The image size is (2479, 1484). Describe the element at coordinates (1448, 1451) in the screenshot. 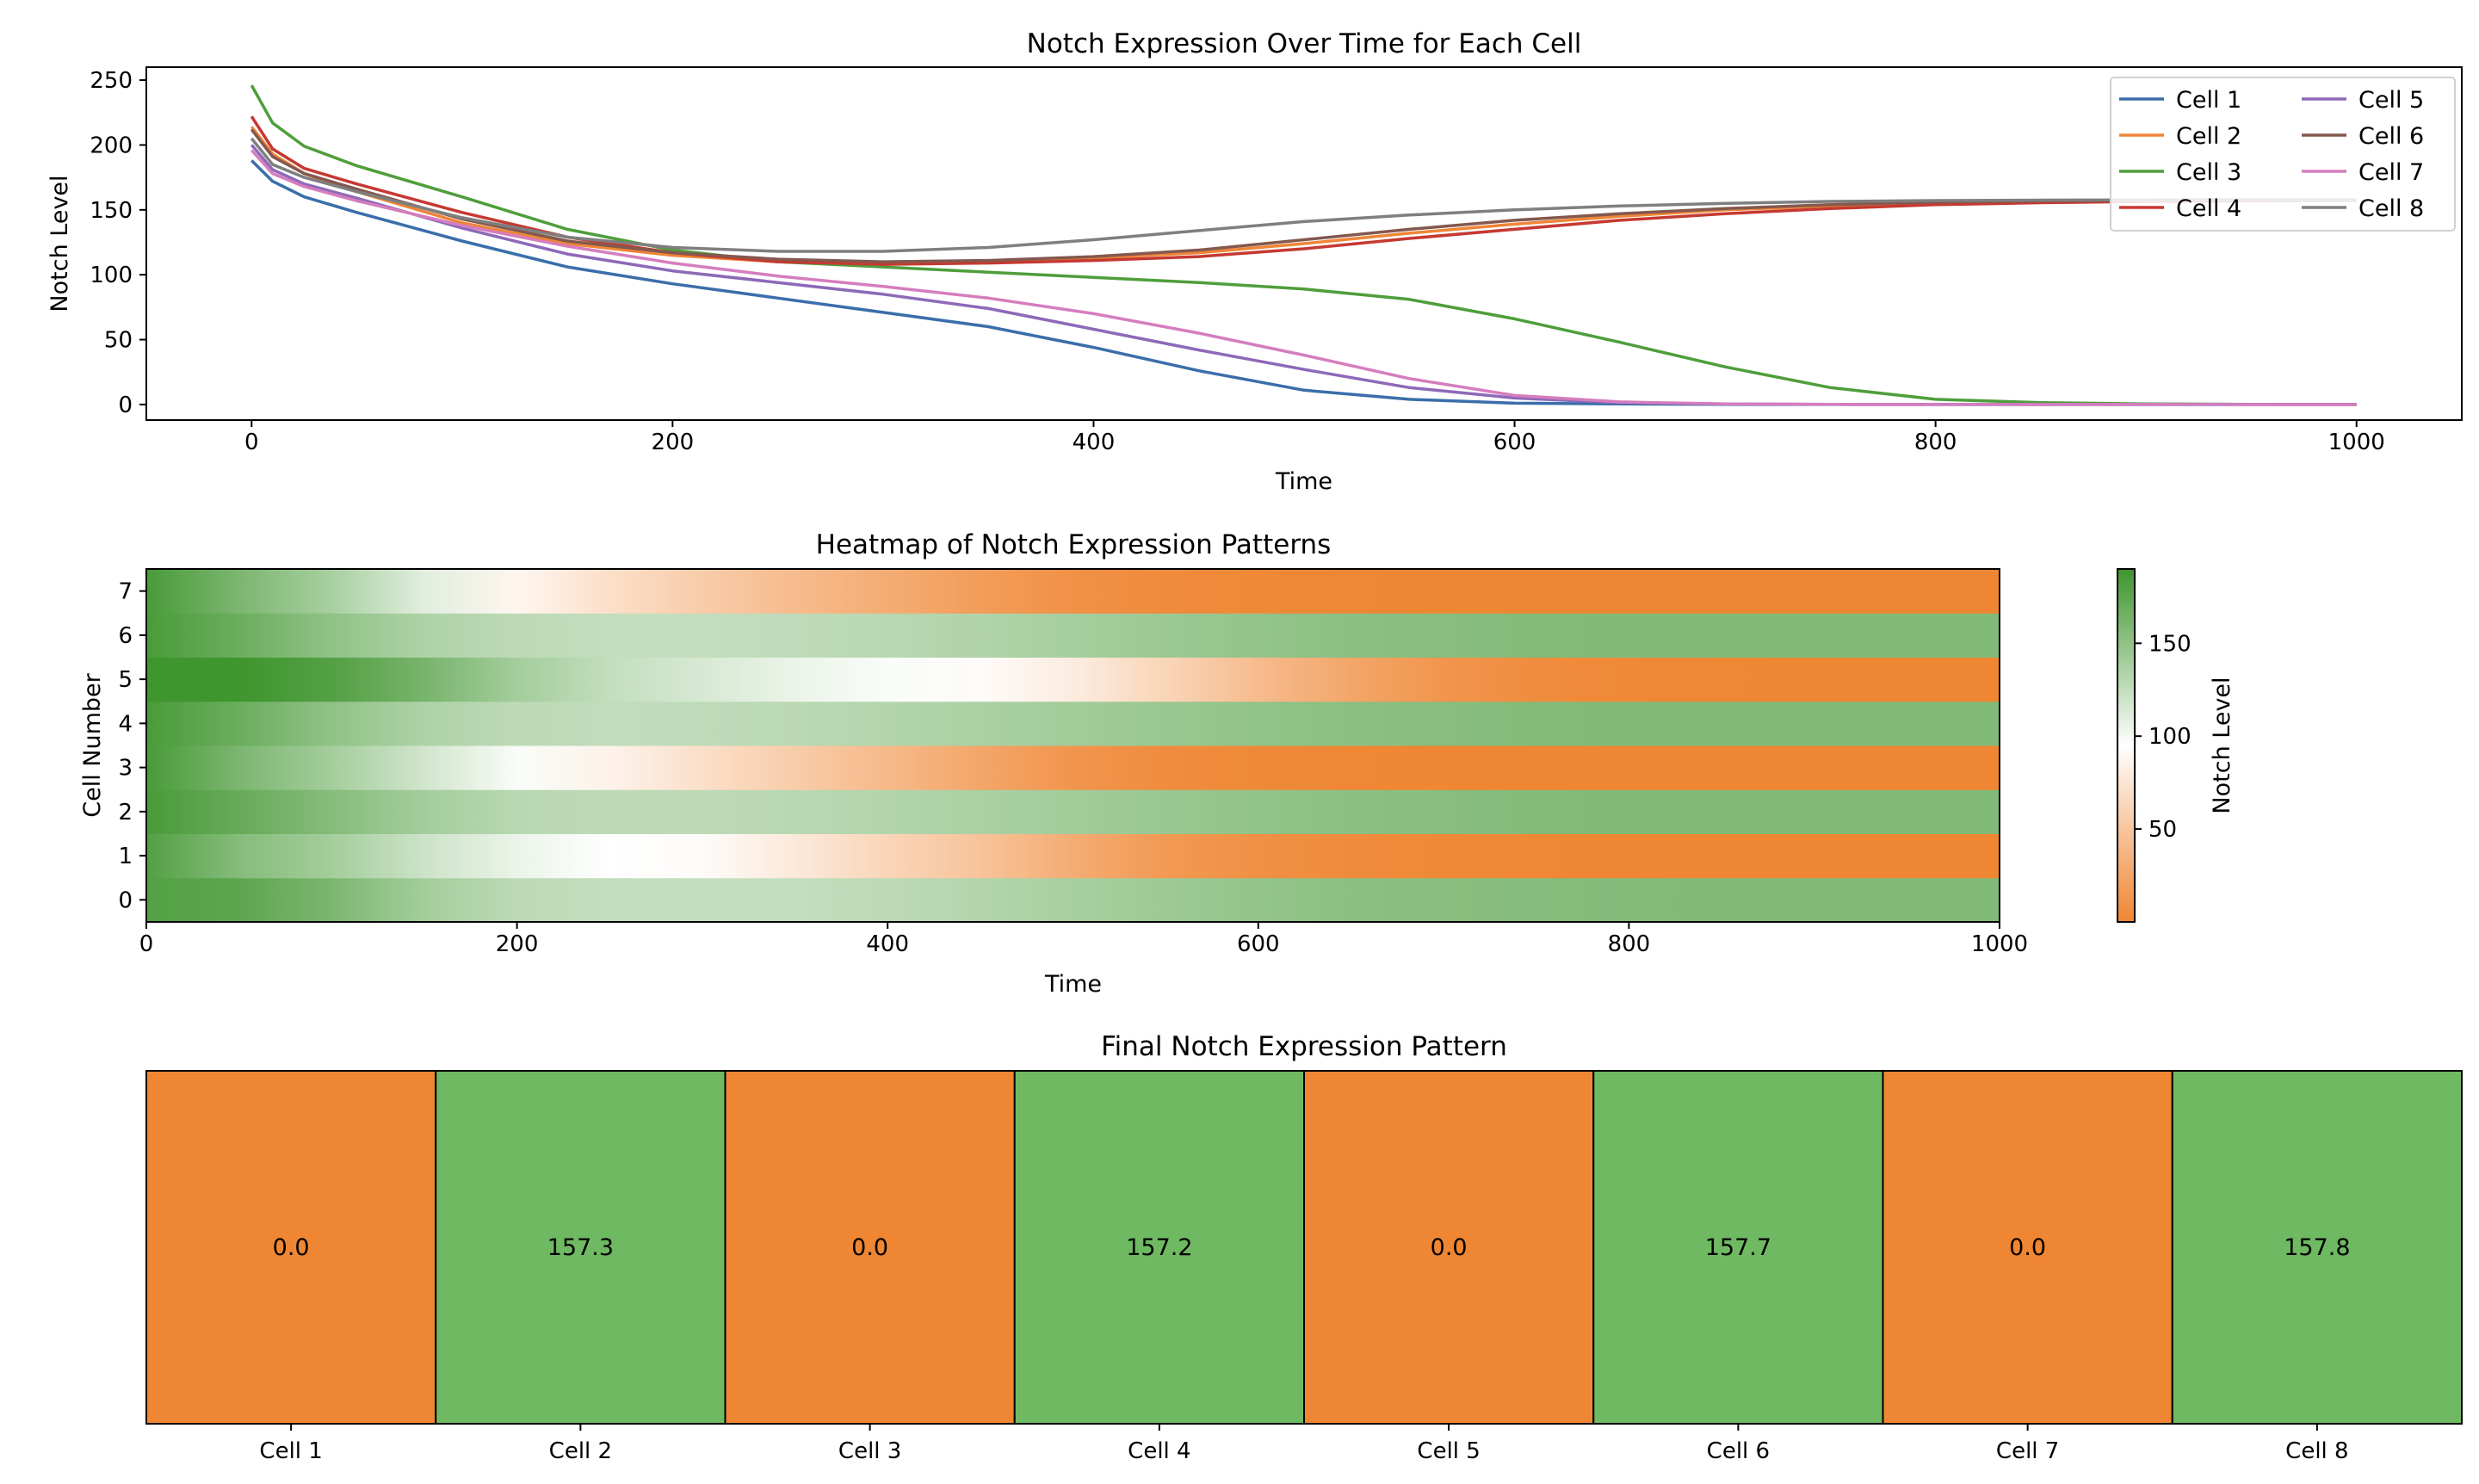

I see `final-cell-label: Cell 5` at that location.